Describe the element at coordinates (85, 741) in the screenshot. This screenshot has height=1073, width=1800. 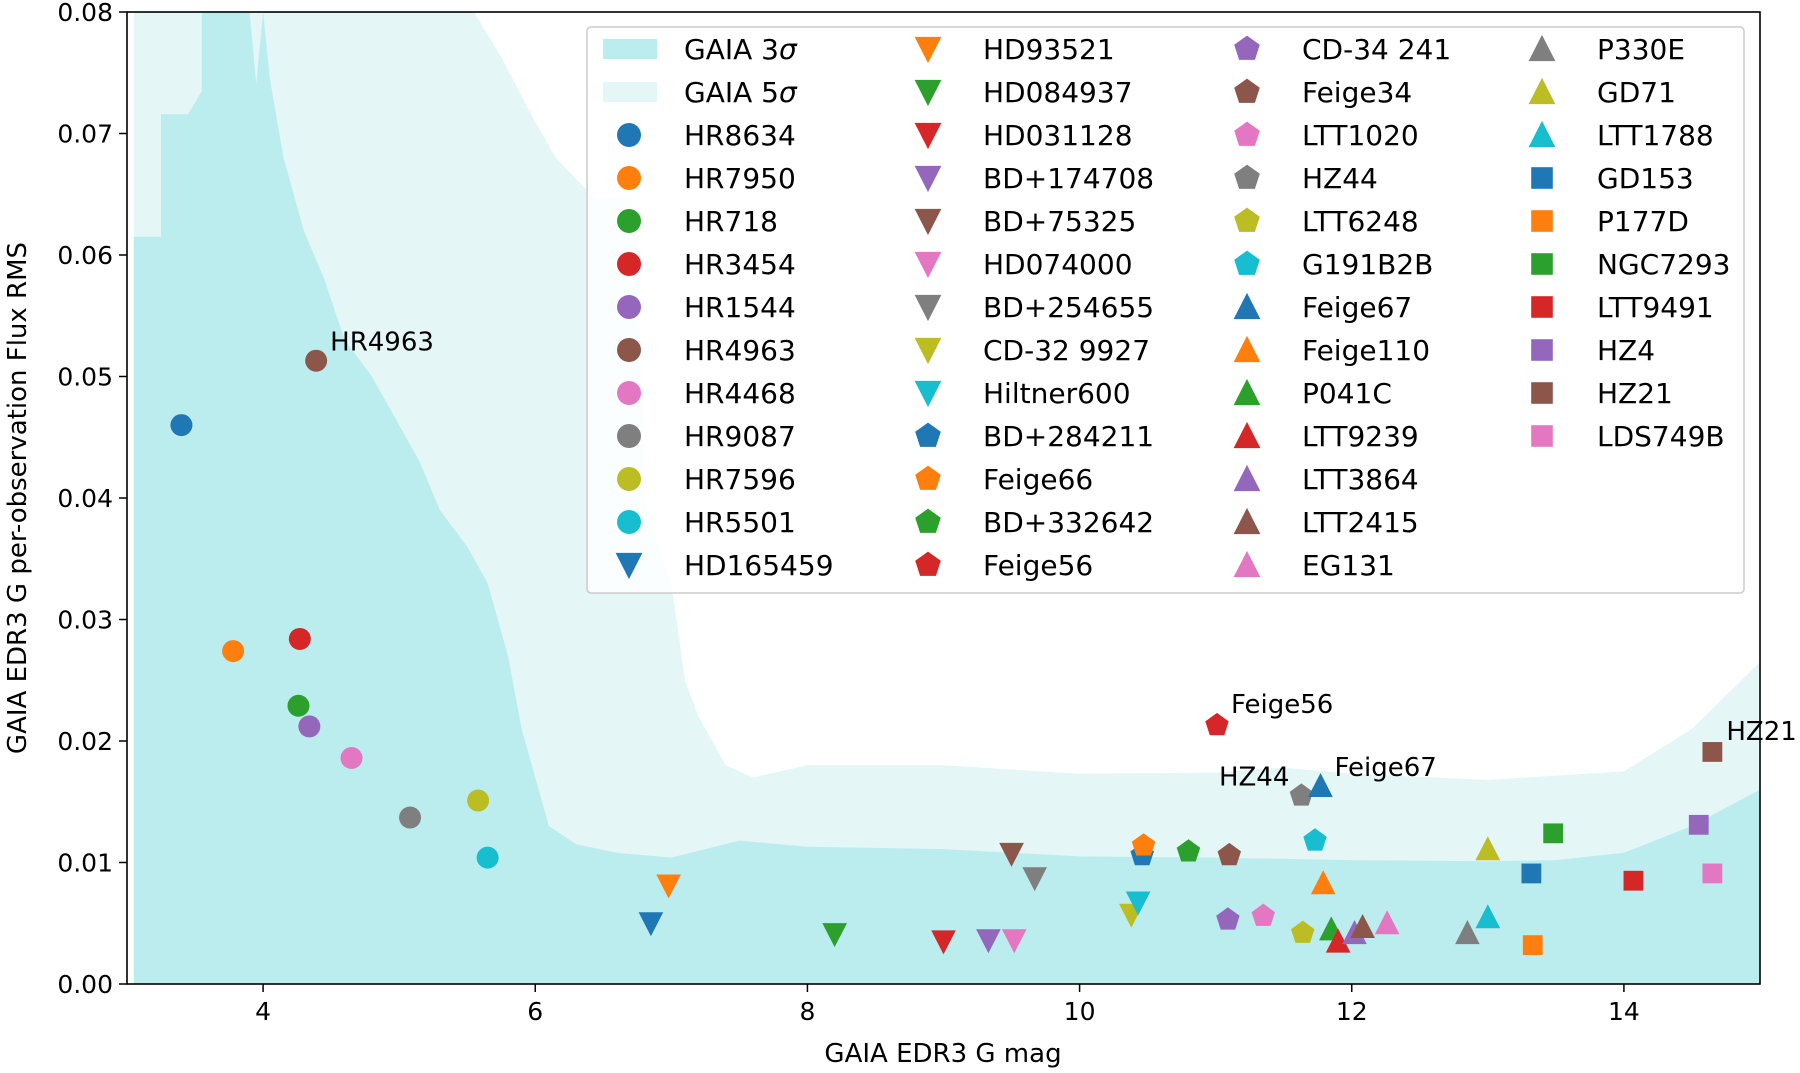
I see `y-tick-label: 0.02` at that location.